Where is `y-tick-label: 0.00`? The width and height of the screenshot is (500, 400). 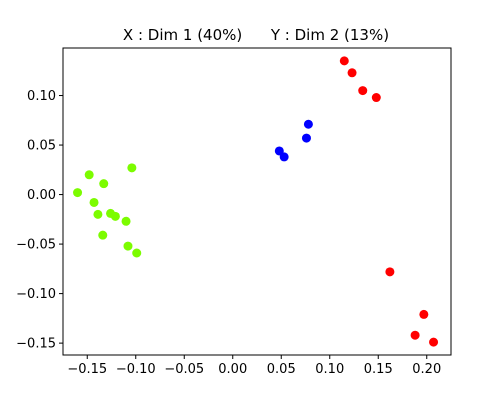 y-tick-label: 0.00 is located at coordinates (41, 195).